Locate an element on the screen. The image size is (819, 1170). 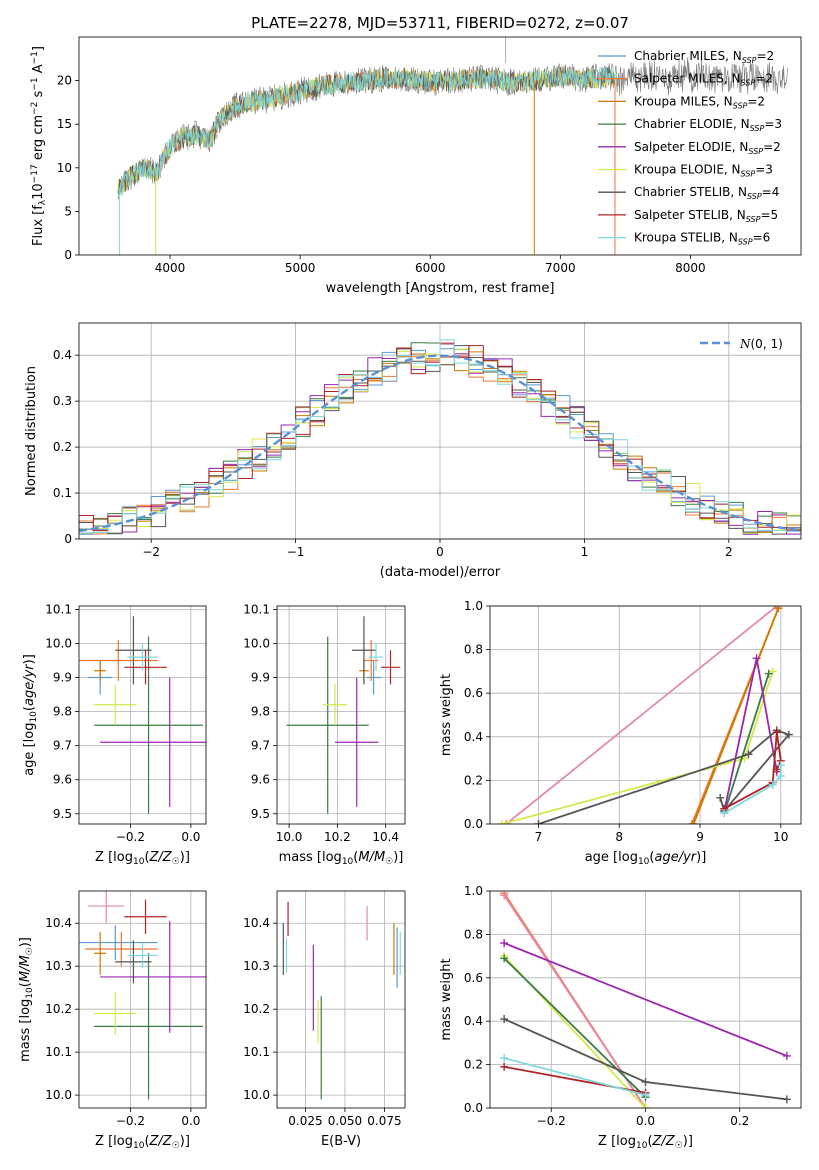
y-axis-label: Normed distribution is located at coordinates (31, 431).